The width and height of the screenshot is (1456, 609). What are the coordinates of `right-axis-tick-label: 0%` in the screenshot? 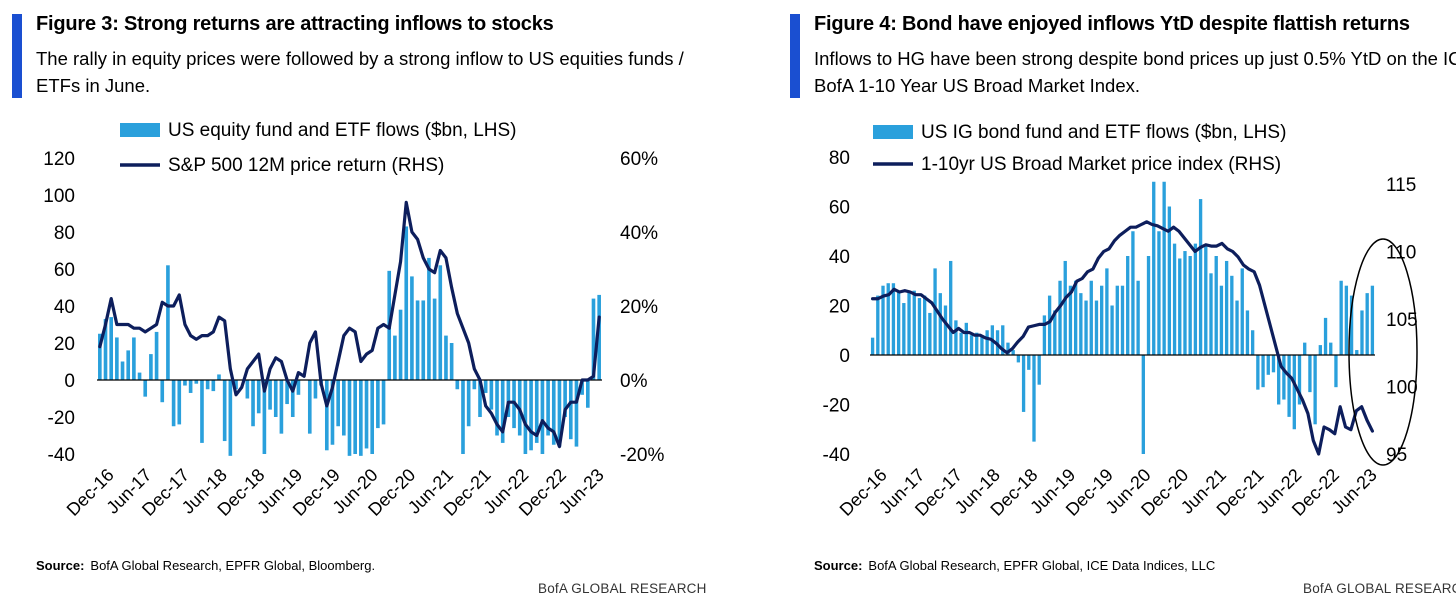 It's located at (634, 381).